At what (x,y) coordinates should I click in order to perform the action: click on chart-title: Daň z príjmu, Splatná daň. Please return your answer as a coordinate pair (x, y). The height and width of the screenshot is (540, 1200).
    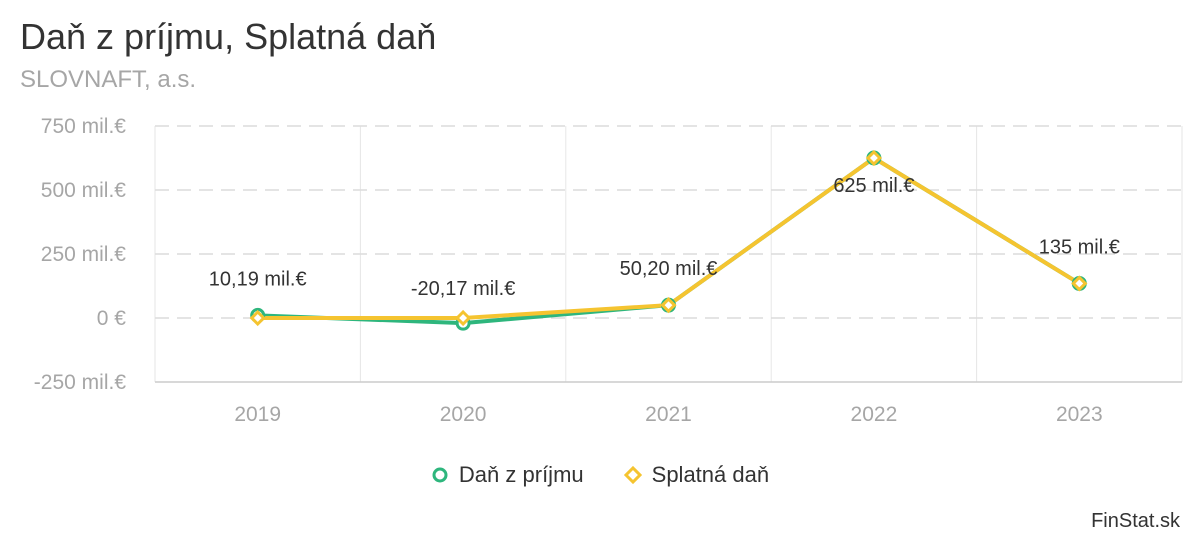
    Looking at the image, I should click on (228, 36).